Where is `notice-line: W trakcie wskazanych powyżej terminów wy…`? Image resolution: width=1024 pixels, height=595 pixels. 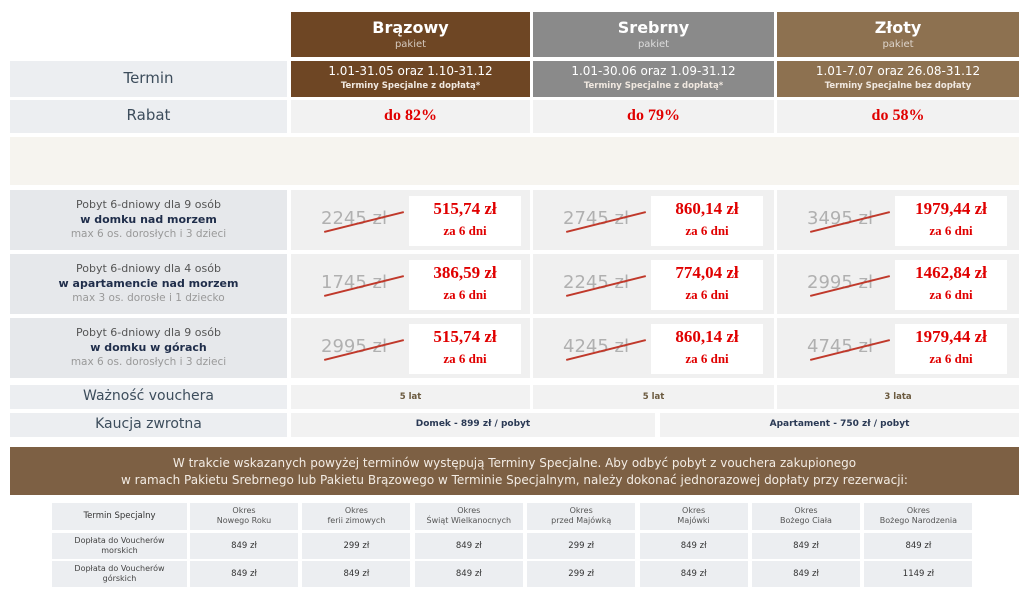 notice-line: W trakcie wskazanych powyżej terminów wy… is located at coordinates (514, 463).